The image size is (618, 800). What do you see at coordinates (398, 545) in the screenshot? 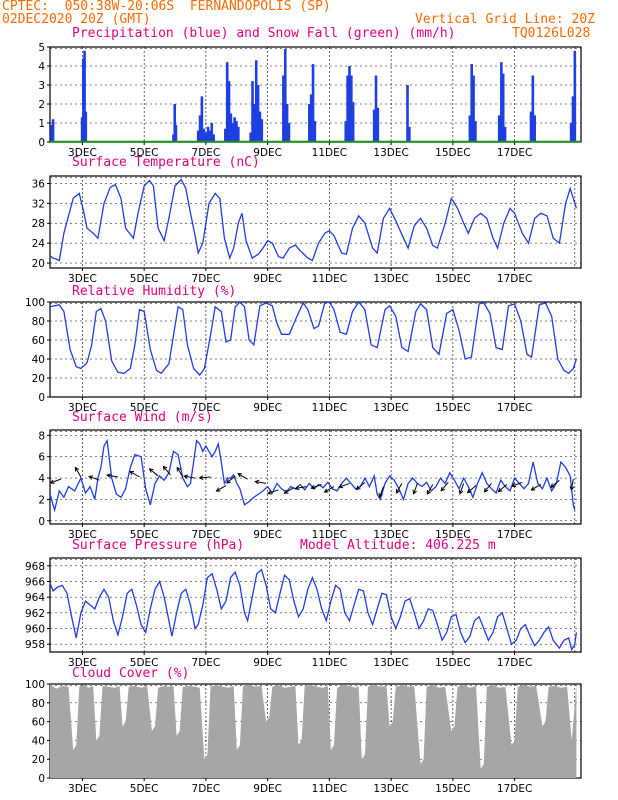
I see `pressure-altitude-label: Model Altitude: 406.225 m` at bounding box center [398, 545].